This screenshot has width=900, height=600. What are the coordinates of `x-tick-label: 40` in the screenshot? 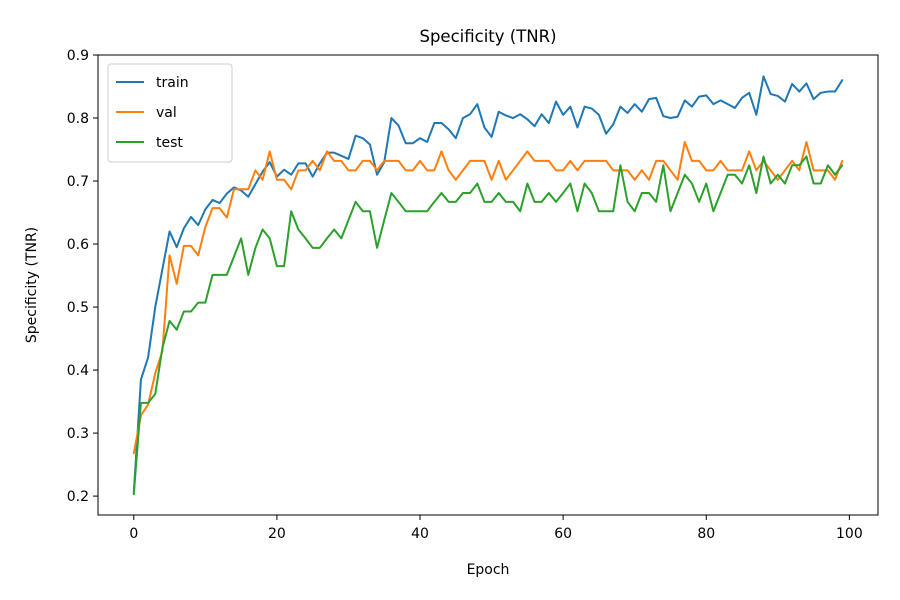 It's located at (420, 534).